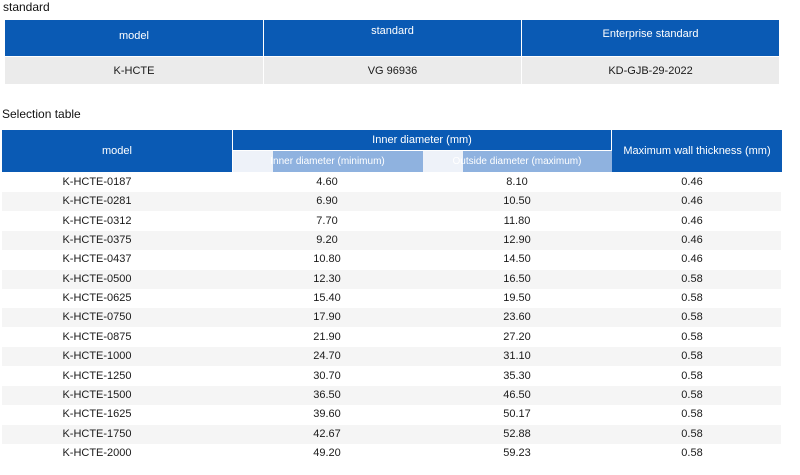 The image size is (800, 475). What do you see at coordinates (97, 182) in the screenshot?
I see `row-model-cell: K-HCTE-0187` at bounding box center [97, 182].